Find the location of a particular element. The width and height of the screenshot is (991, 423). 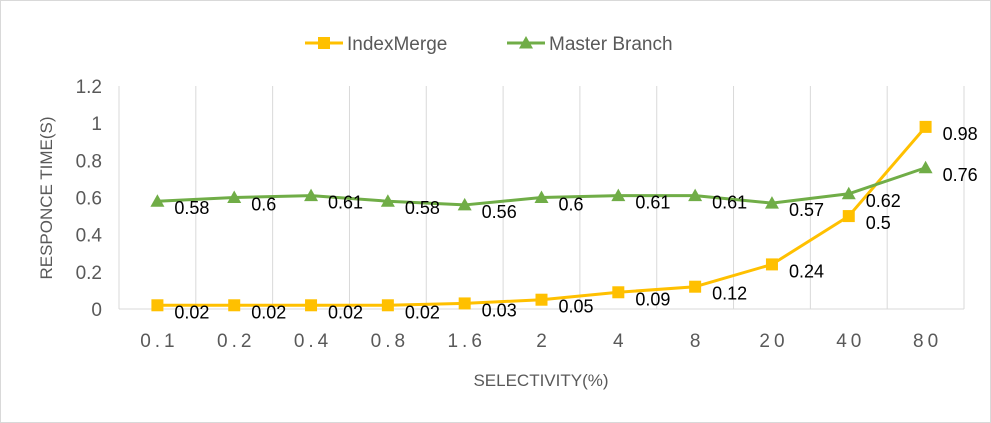

indexmerge-data-label: 0.05 is located at coordinates (576, 307).